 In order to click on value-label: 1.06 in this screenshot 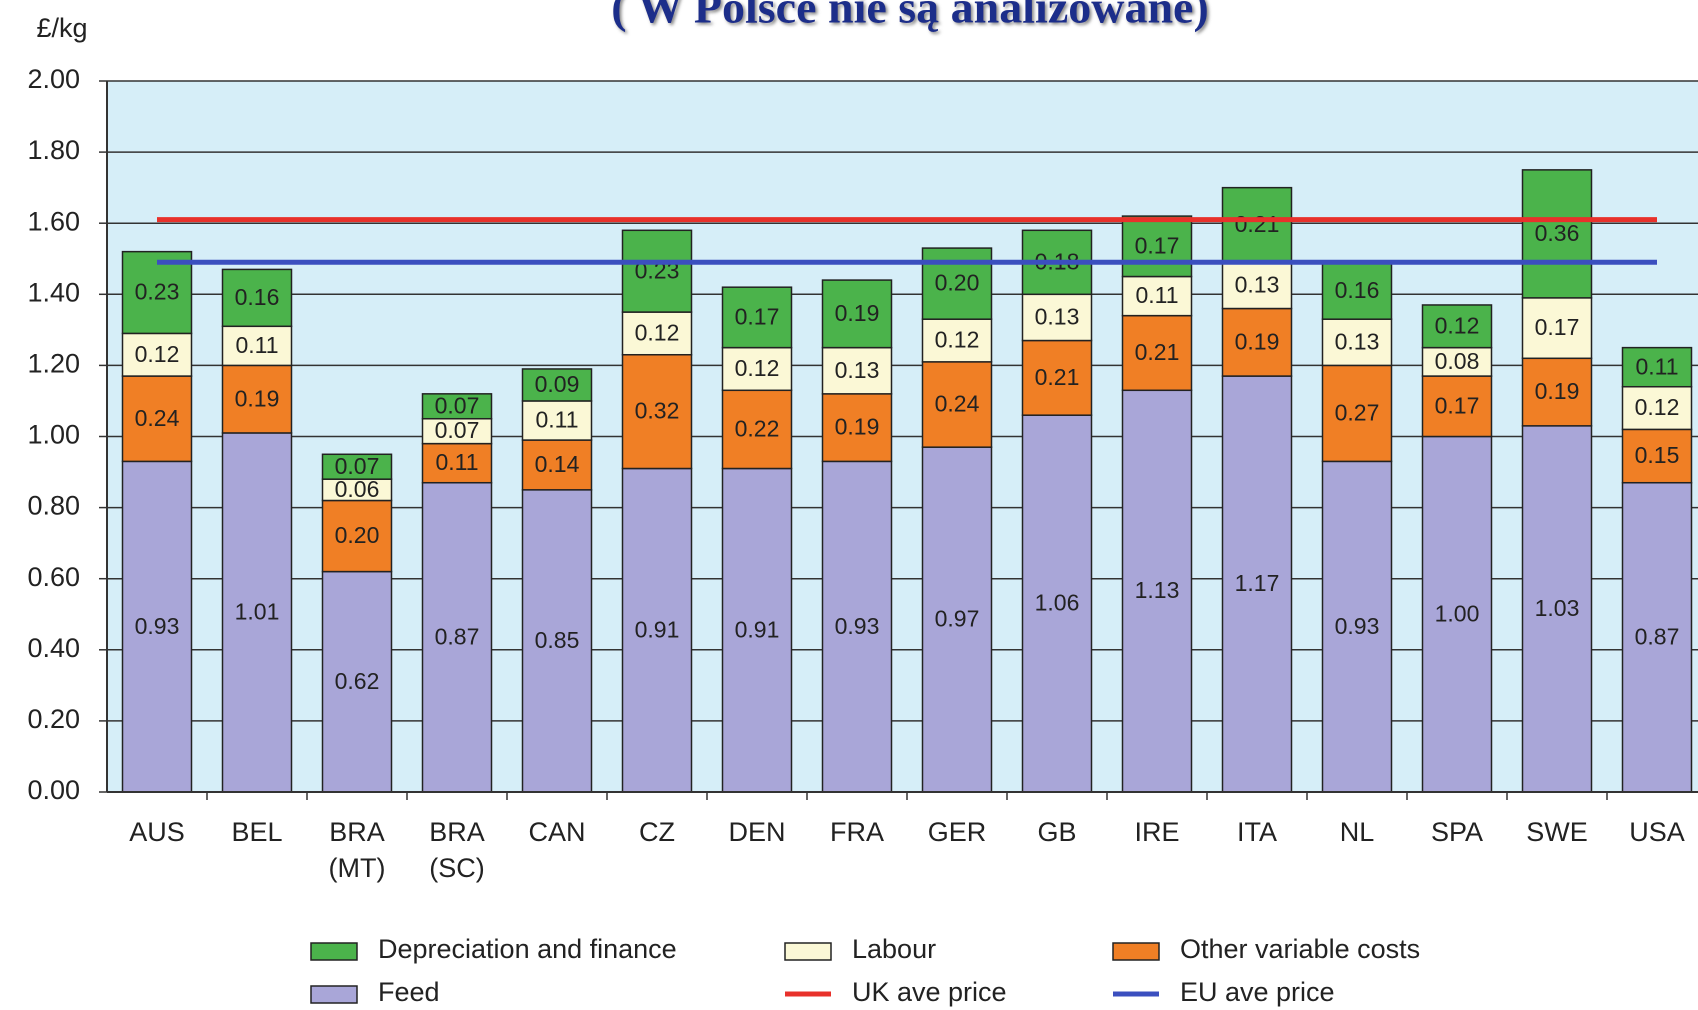, I will do `click(1057, 603)`.